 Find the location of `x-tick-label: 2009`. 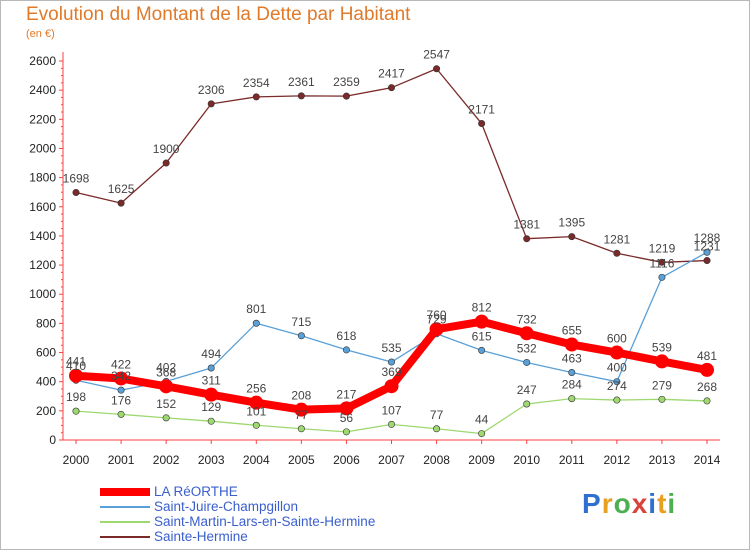

x-tick-label: 2009 is located at coordinates (481, 460).